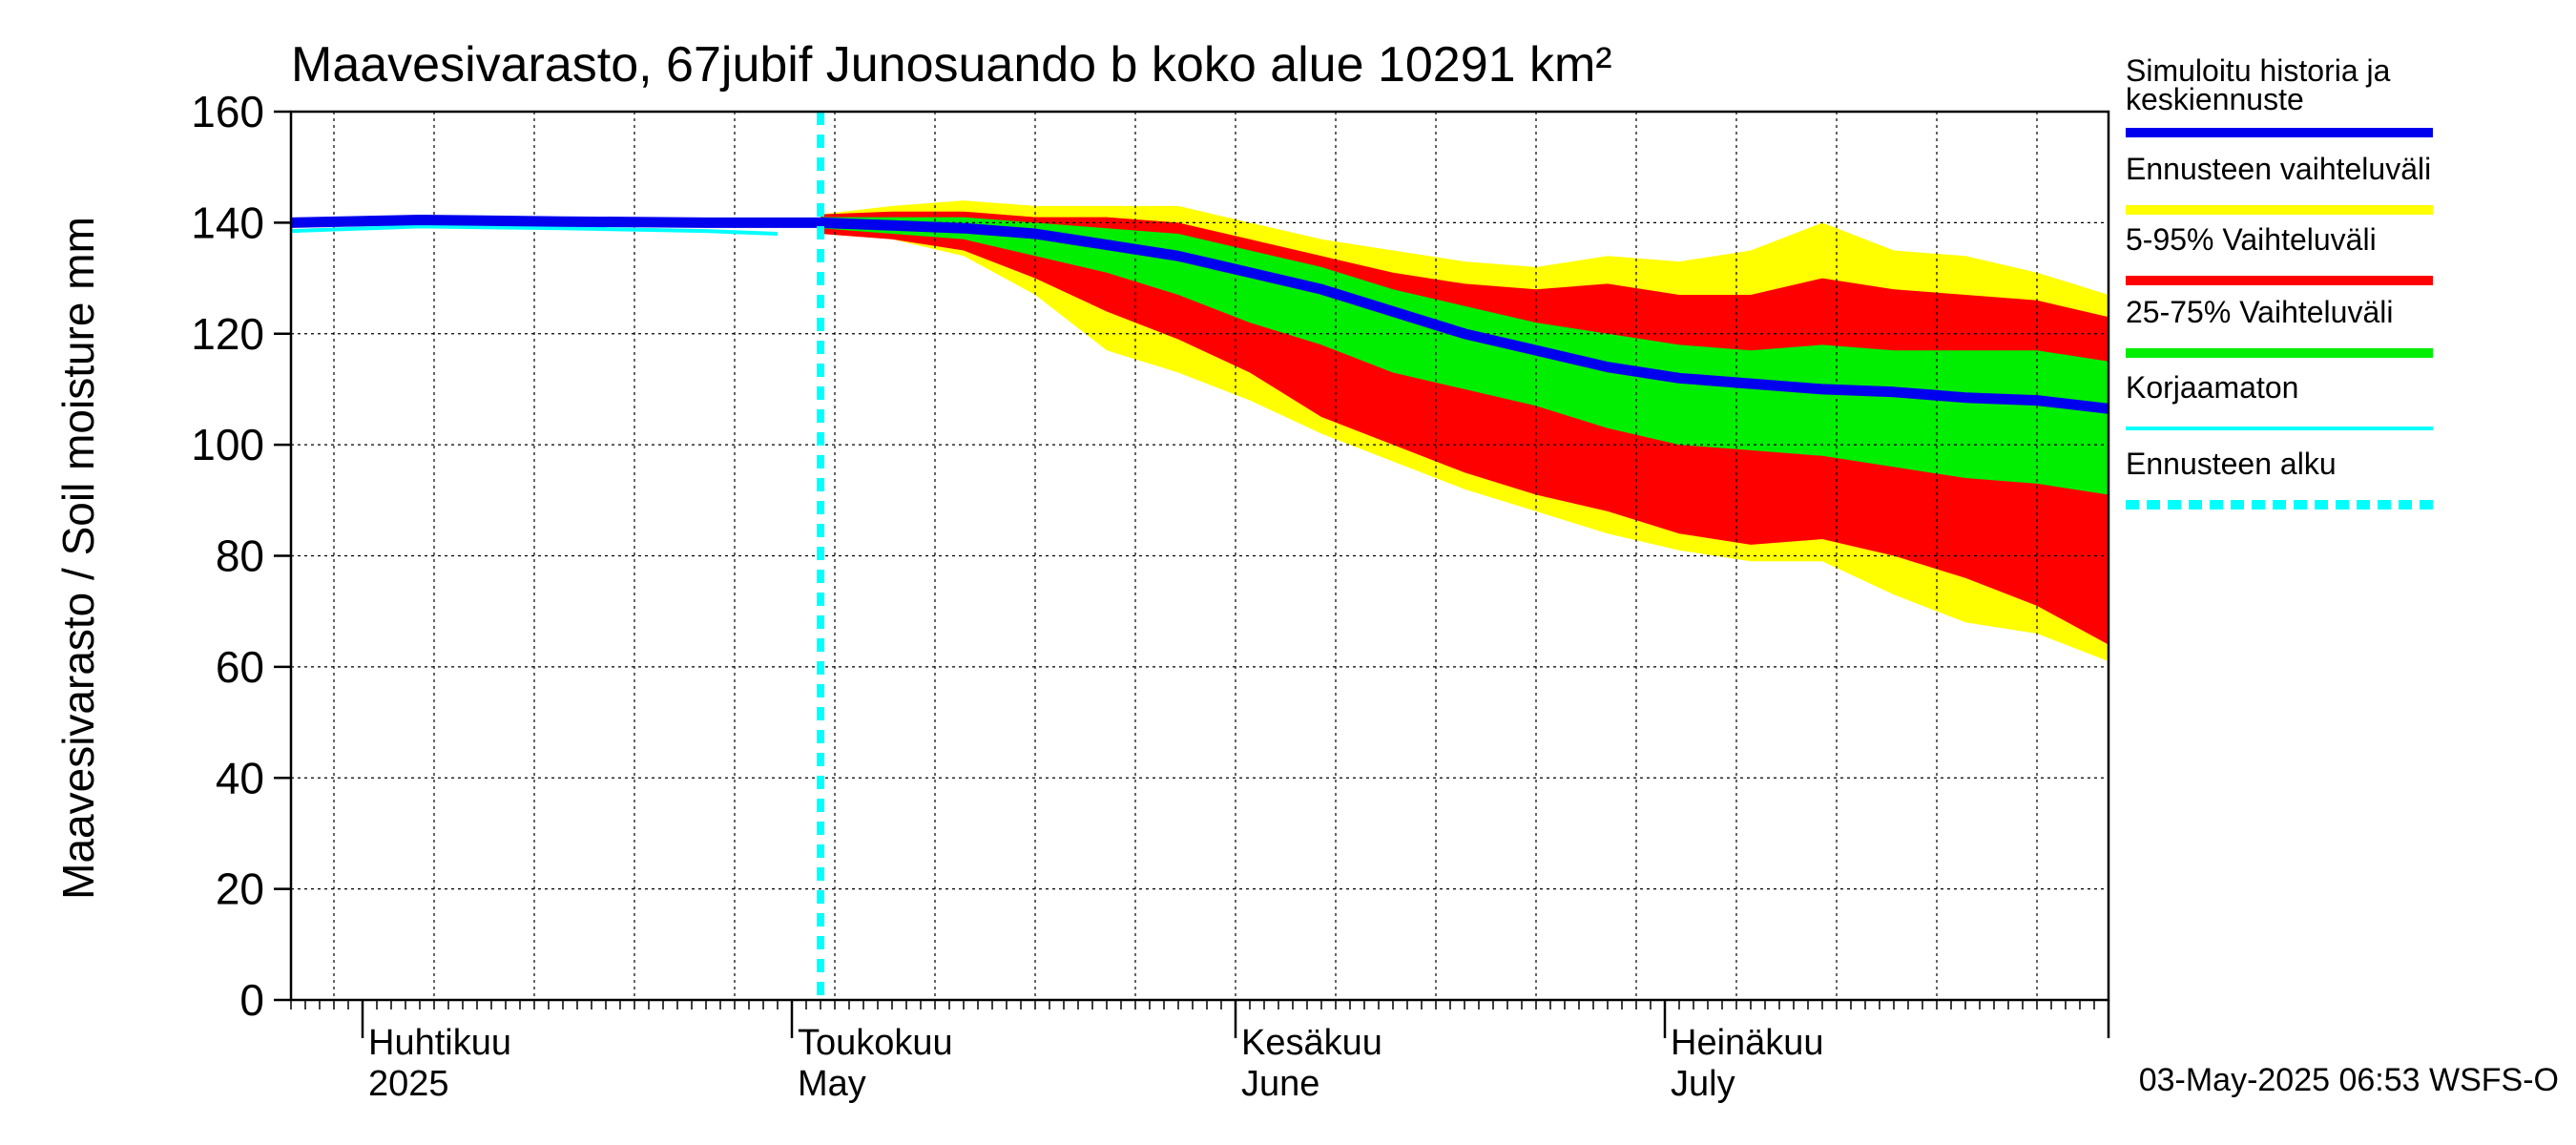 The width and height of the screenshot is (2576, 1145). What do you see at coordinates (2258, 70) in the screenshot?
I see `legend-label: Simuloitu historia ja` at bounding box center [2258, 70].